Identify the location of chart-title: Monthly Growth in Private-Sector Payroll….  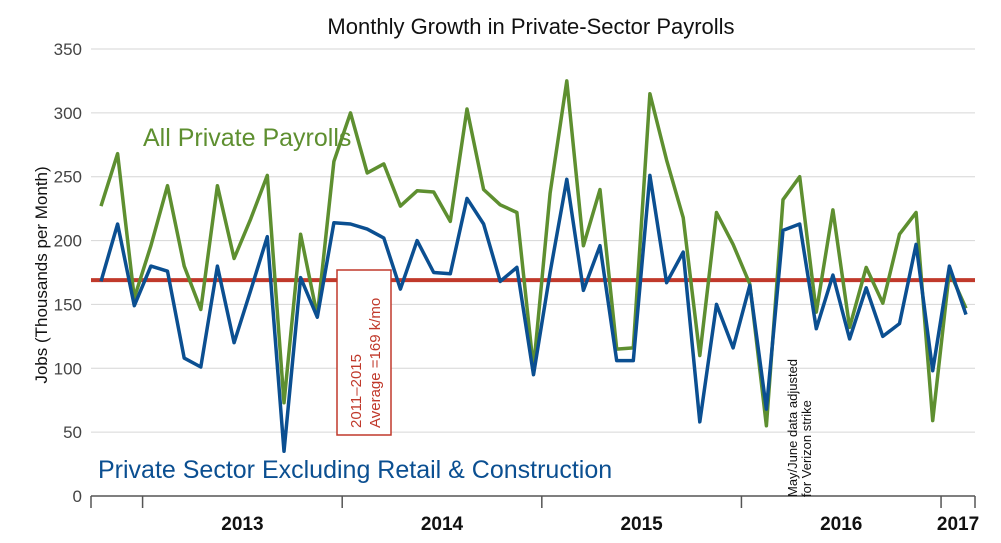
(530, 26).